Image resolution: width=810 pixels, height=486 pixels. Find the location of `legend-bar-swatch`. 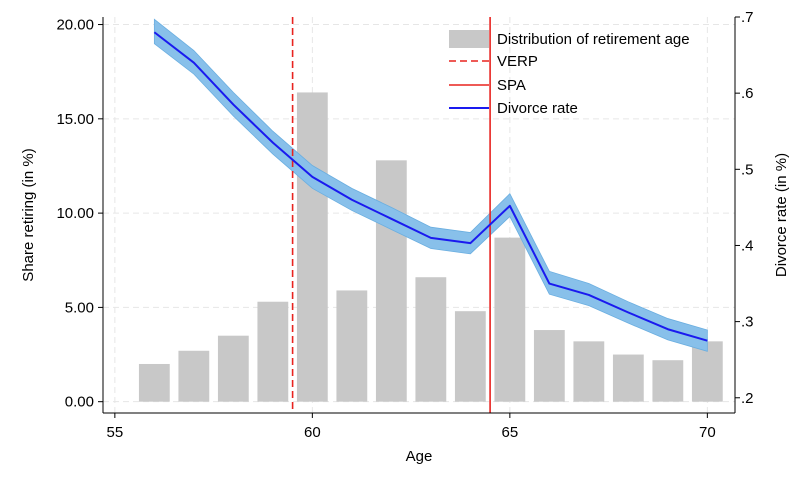

legend-bar-swatch is located at coordinates (469, 39).